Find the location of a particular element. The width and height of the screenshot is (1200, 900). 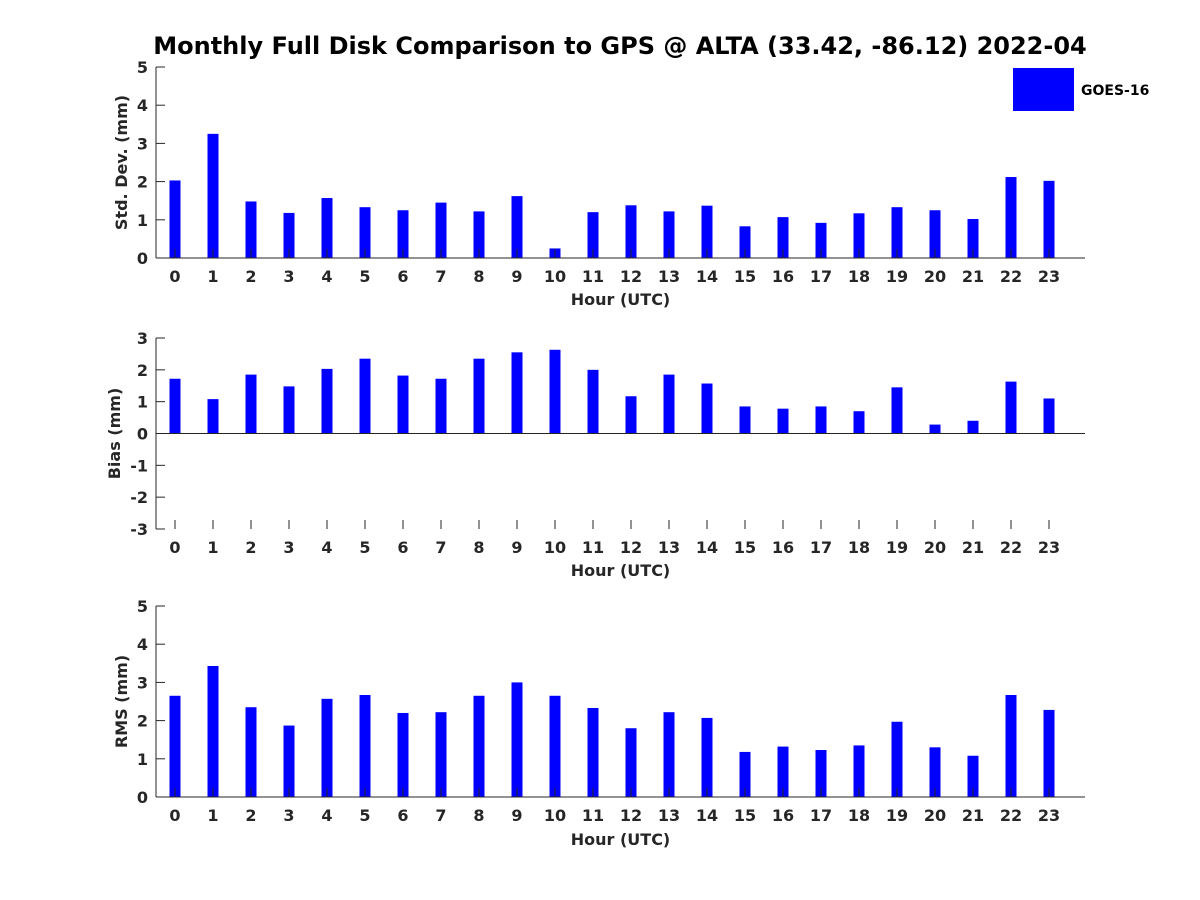

bias-y-tick-label: 0 is located at coordinates (142, 434).